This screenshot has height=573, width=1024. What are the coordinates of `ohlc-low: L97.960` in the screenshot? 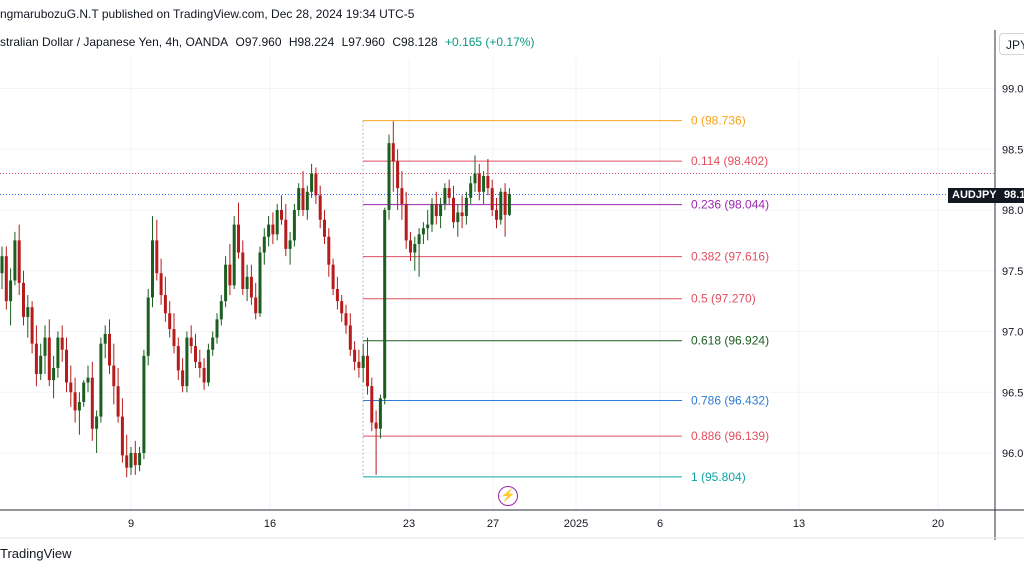 It's located at (363, 42).